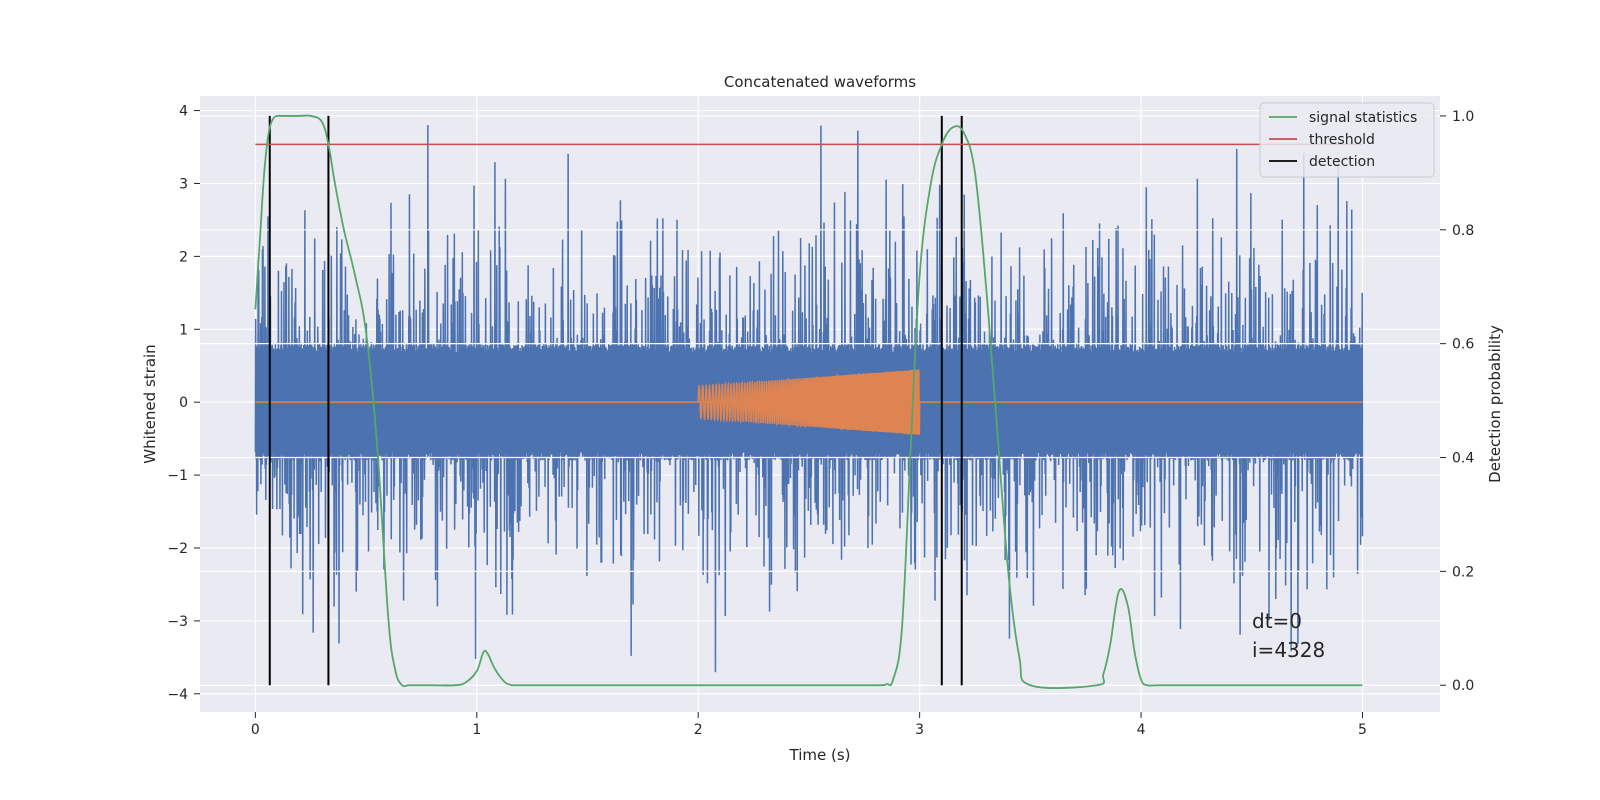  I want to click on legend: signal statistics threshold detection, so click(1347, 140).